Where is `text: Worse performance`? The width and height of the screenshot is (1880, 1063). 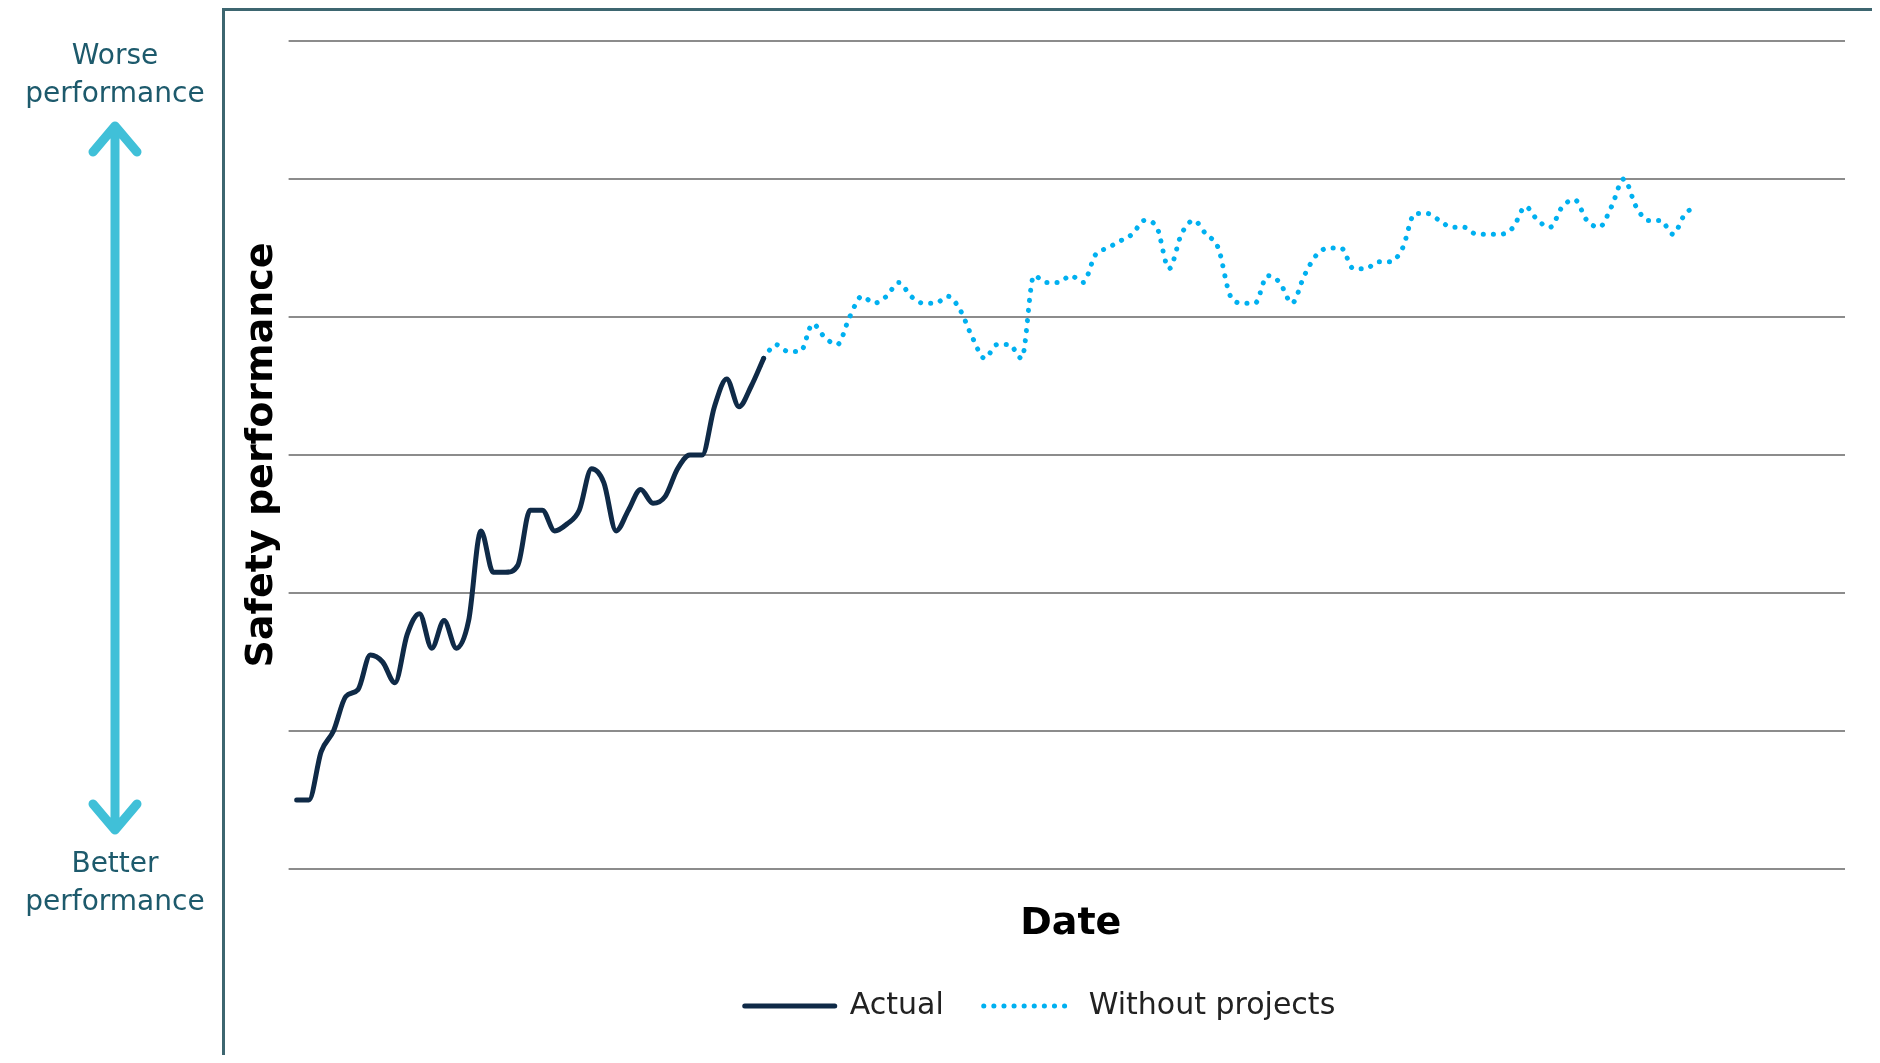 text: Worse performance is located at coordinates (115, 74).